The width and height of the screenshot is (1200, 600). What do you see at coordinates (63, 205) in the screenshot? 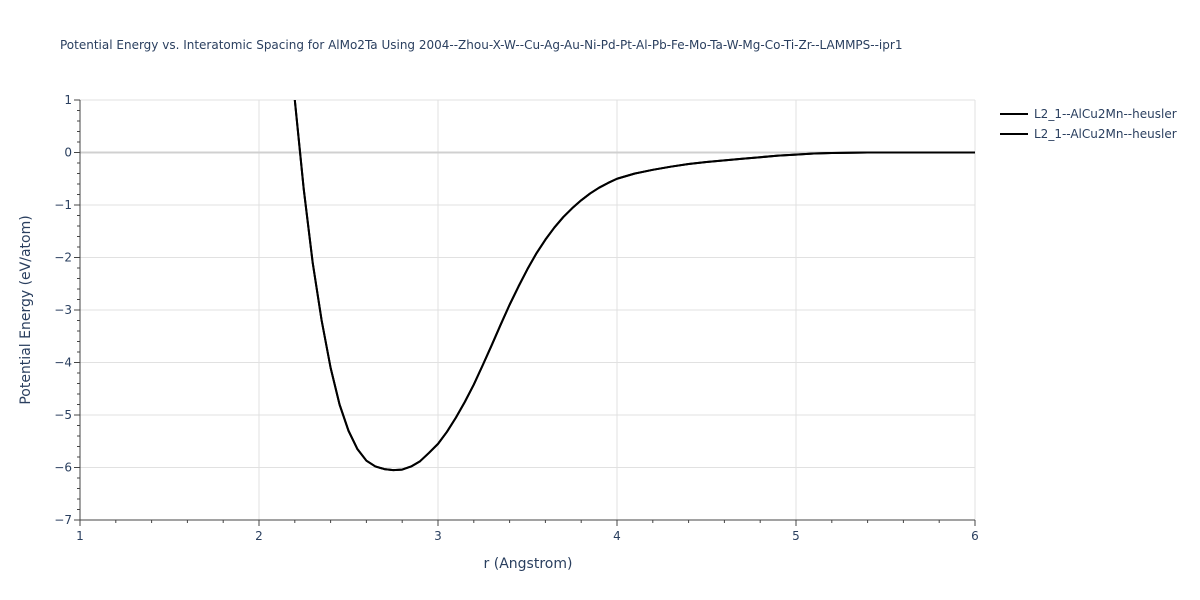
I see `y-tick-label: −1` at bounding box center [63, 205].